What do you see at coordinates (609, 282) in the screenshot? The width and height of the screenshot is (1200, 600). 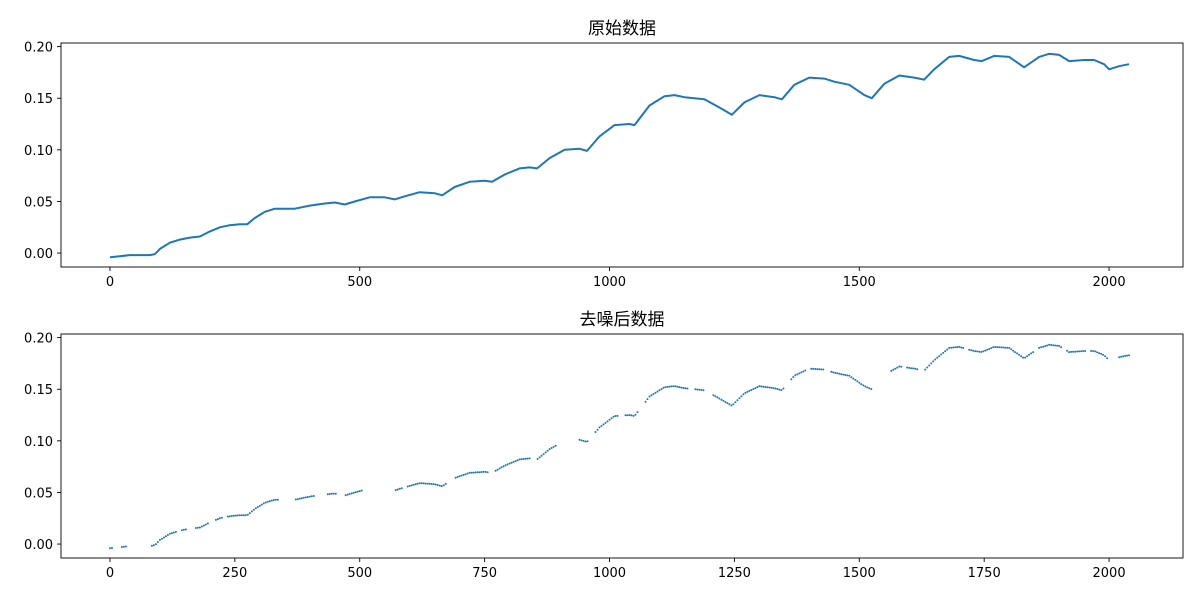 I see `x-tick-label: 1000` at bounding box center [609, 282].